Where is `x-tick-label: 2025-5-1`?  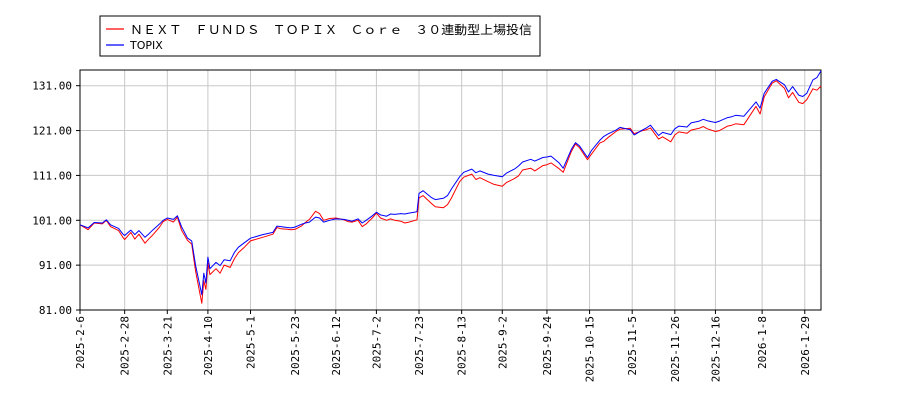 x-tick-label: 2025-5-1 is located at coordinates (251, 342).